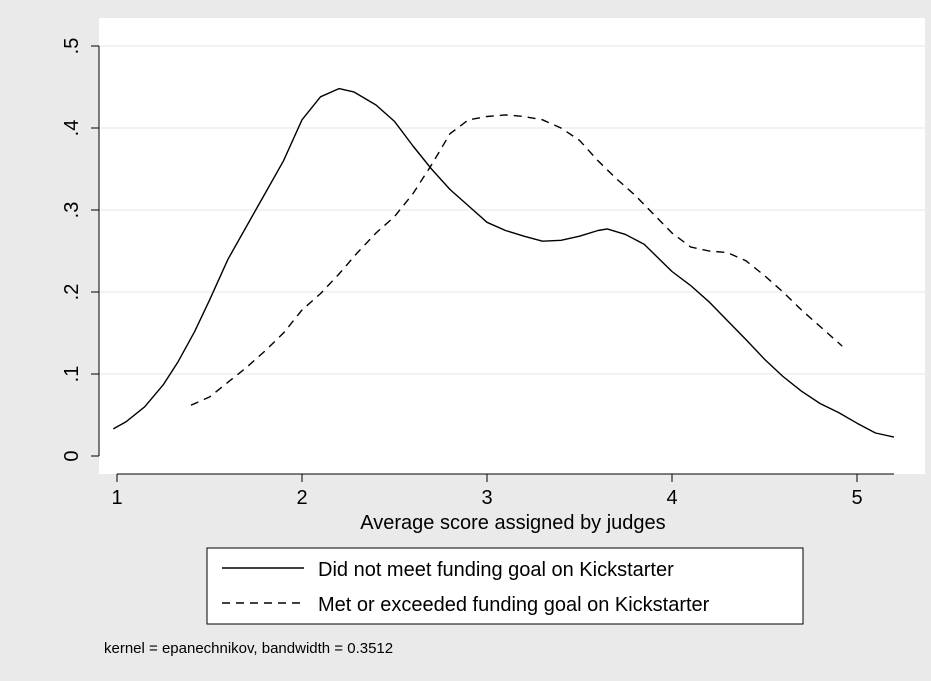 The height and width of the screenshot is (681, 931). I want to click on legend-box, so click(505, 586).